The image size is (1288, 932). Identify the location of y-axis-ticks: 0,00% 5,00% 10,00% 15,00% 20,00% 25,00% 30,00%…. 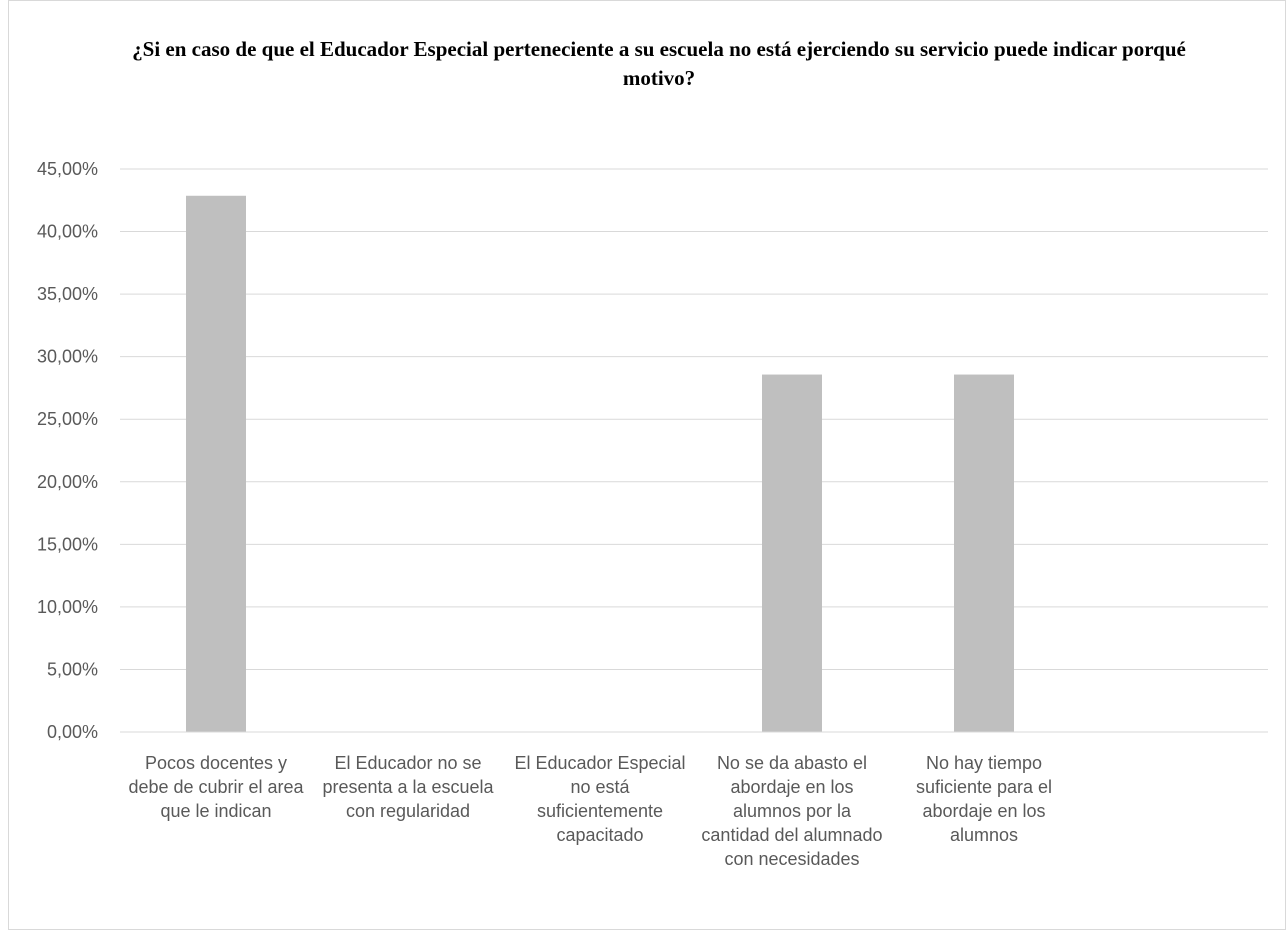
(67, 450).